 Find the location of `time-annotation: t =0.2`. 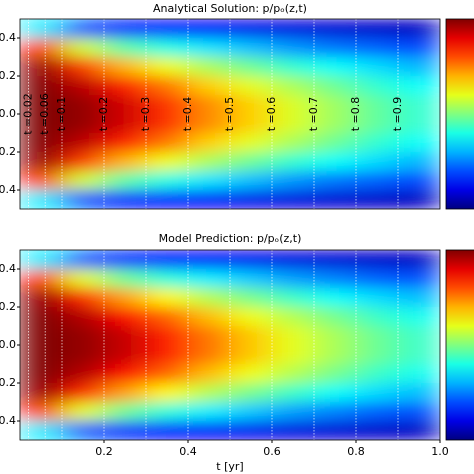

time-annotation: t =0.2 is located at coordinates (103, 114).